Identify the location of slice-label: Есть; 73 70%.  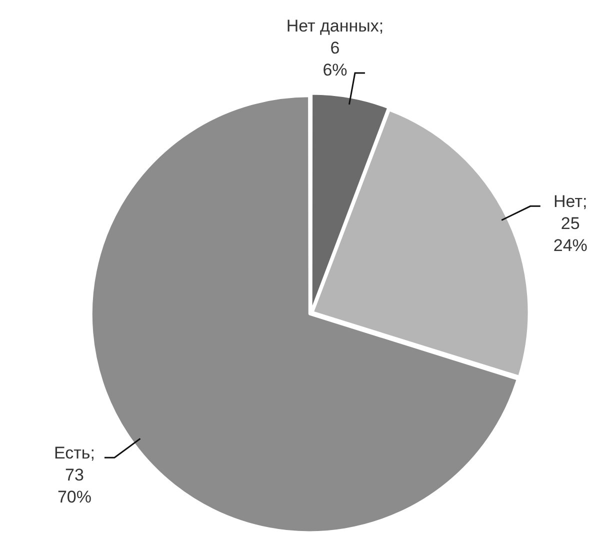
(74, 474).